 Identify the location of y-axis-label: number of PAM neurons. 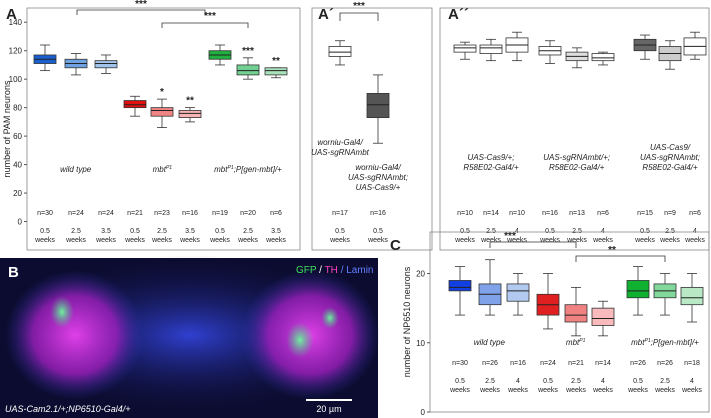
(7, 128).